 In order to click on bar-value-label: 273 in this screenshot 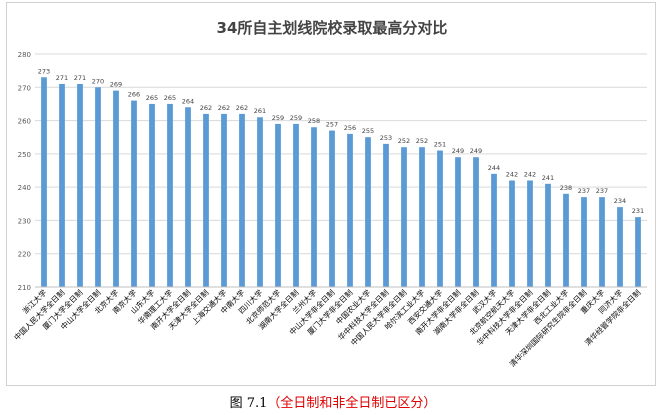, I will do `click(44, 71)`.